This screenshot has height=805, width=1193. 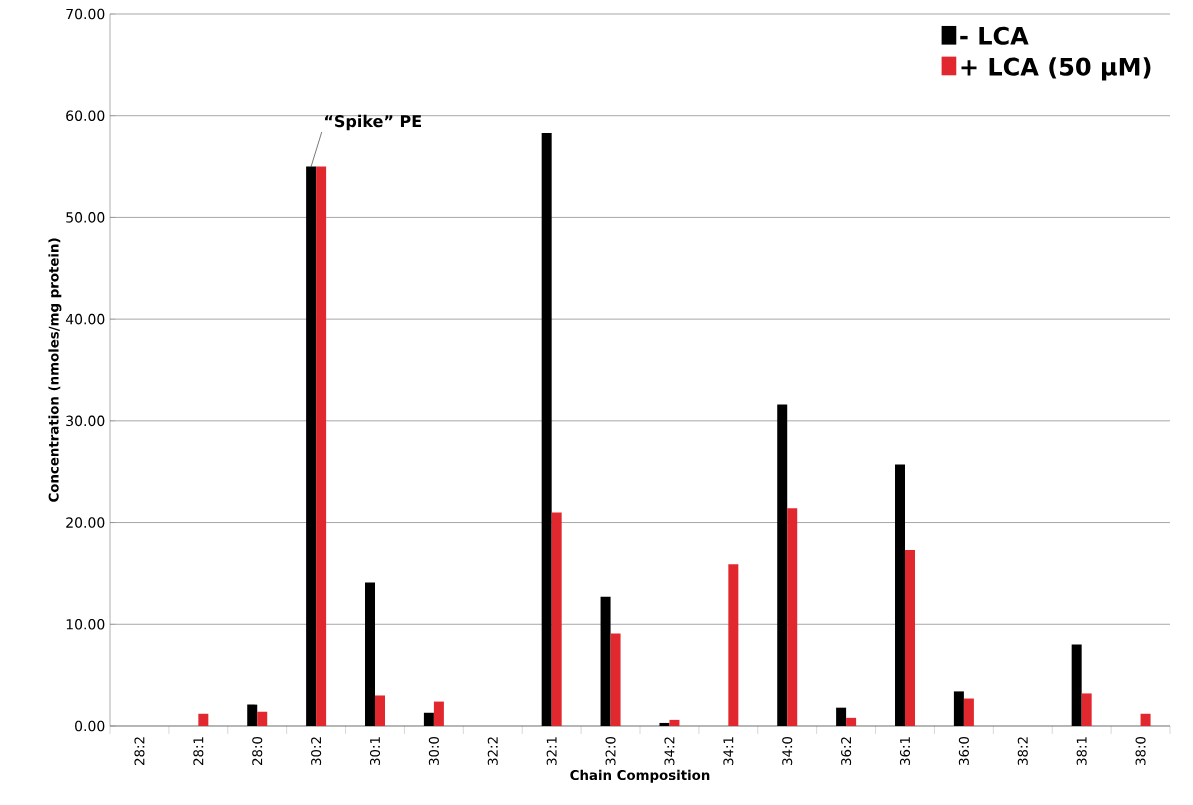 I want to click on x-tick-label: 38:1, so click(x=1081, y=751).